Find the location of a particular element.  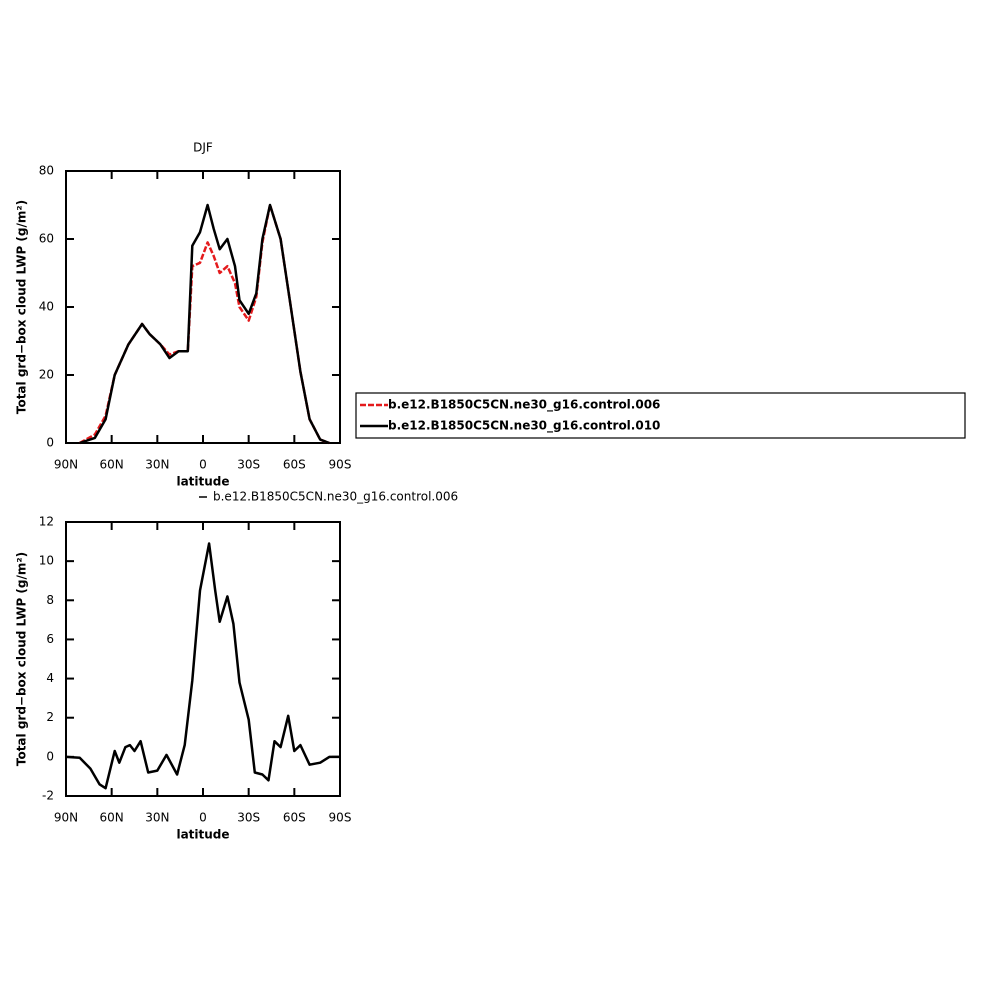

y-tick-label: 12 is located at coordinates (46, 522).